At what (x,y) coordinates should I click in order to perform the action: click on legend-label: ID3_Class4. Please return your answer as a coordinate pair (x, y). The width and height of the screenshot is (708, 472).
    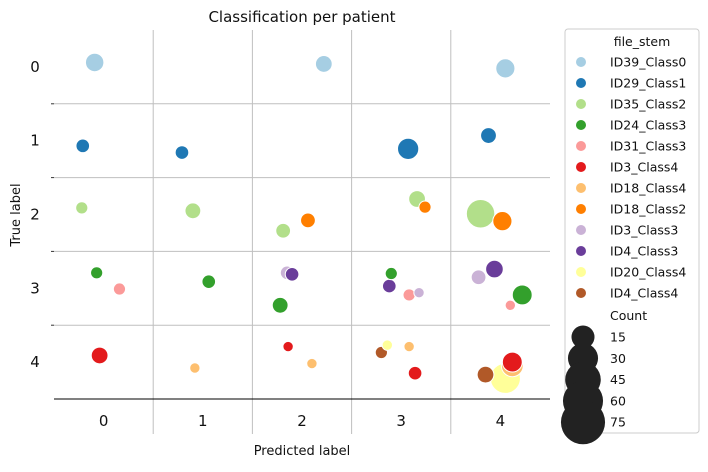
    Looking at the image, I should click on (644, 167).